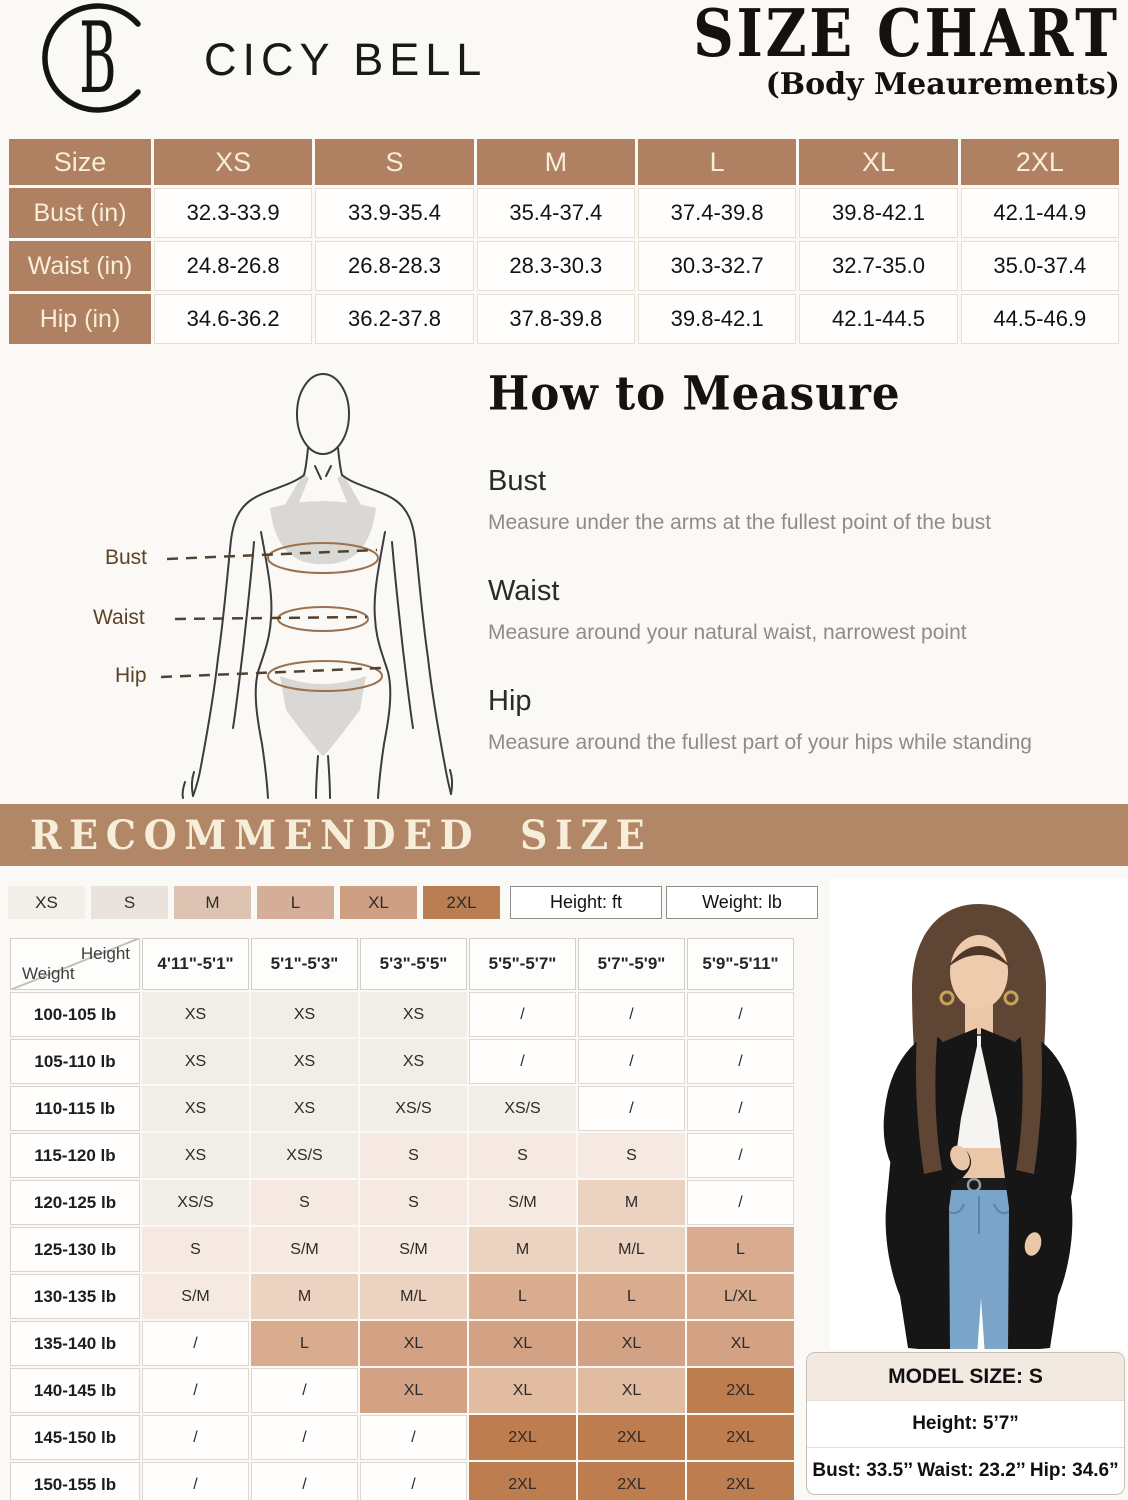 This screenshot has height=1500, width=1128. I want to click on figure-label-waist: Waist, so click(119, 617).